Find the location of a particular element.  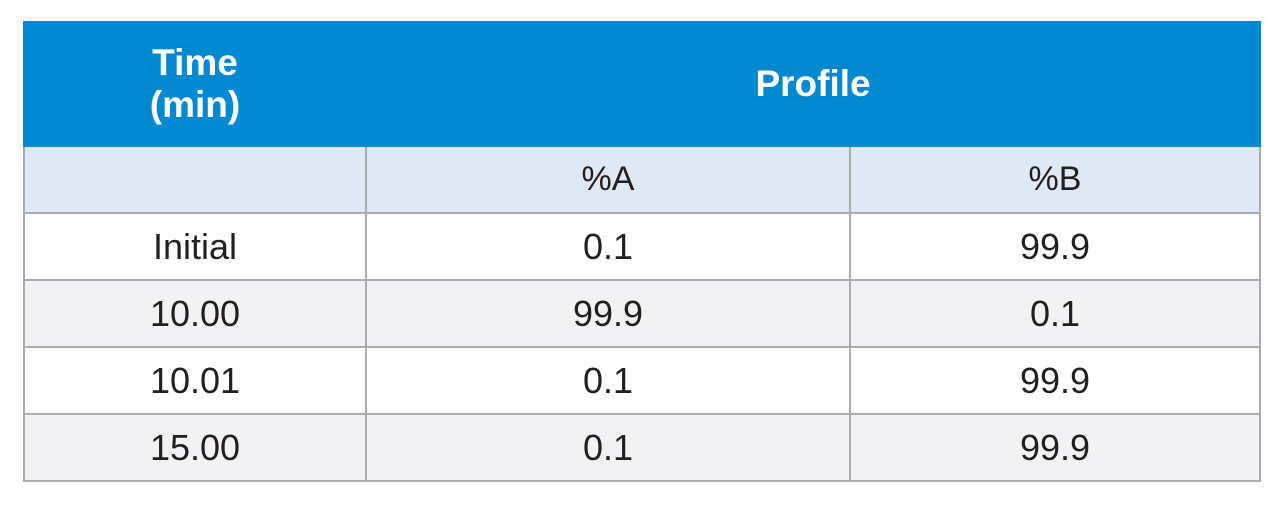

time-cell: 10.01 is located at coordinates (195, 380).